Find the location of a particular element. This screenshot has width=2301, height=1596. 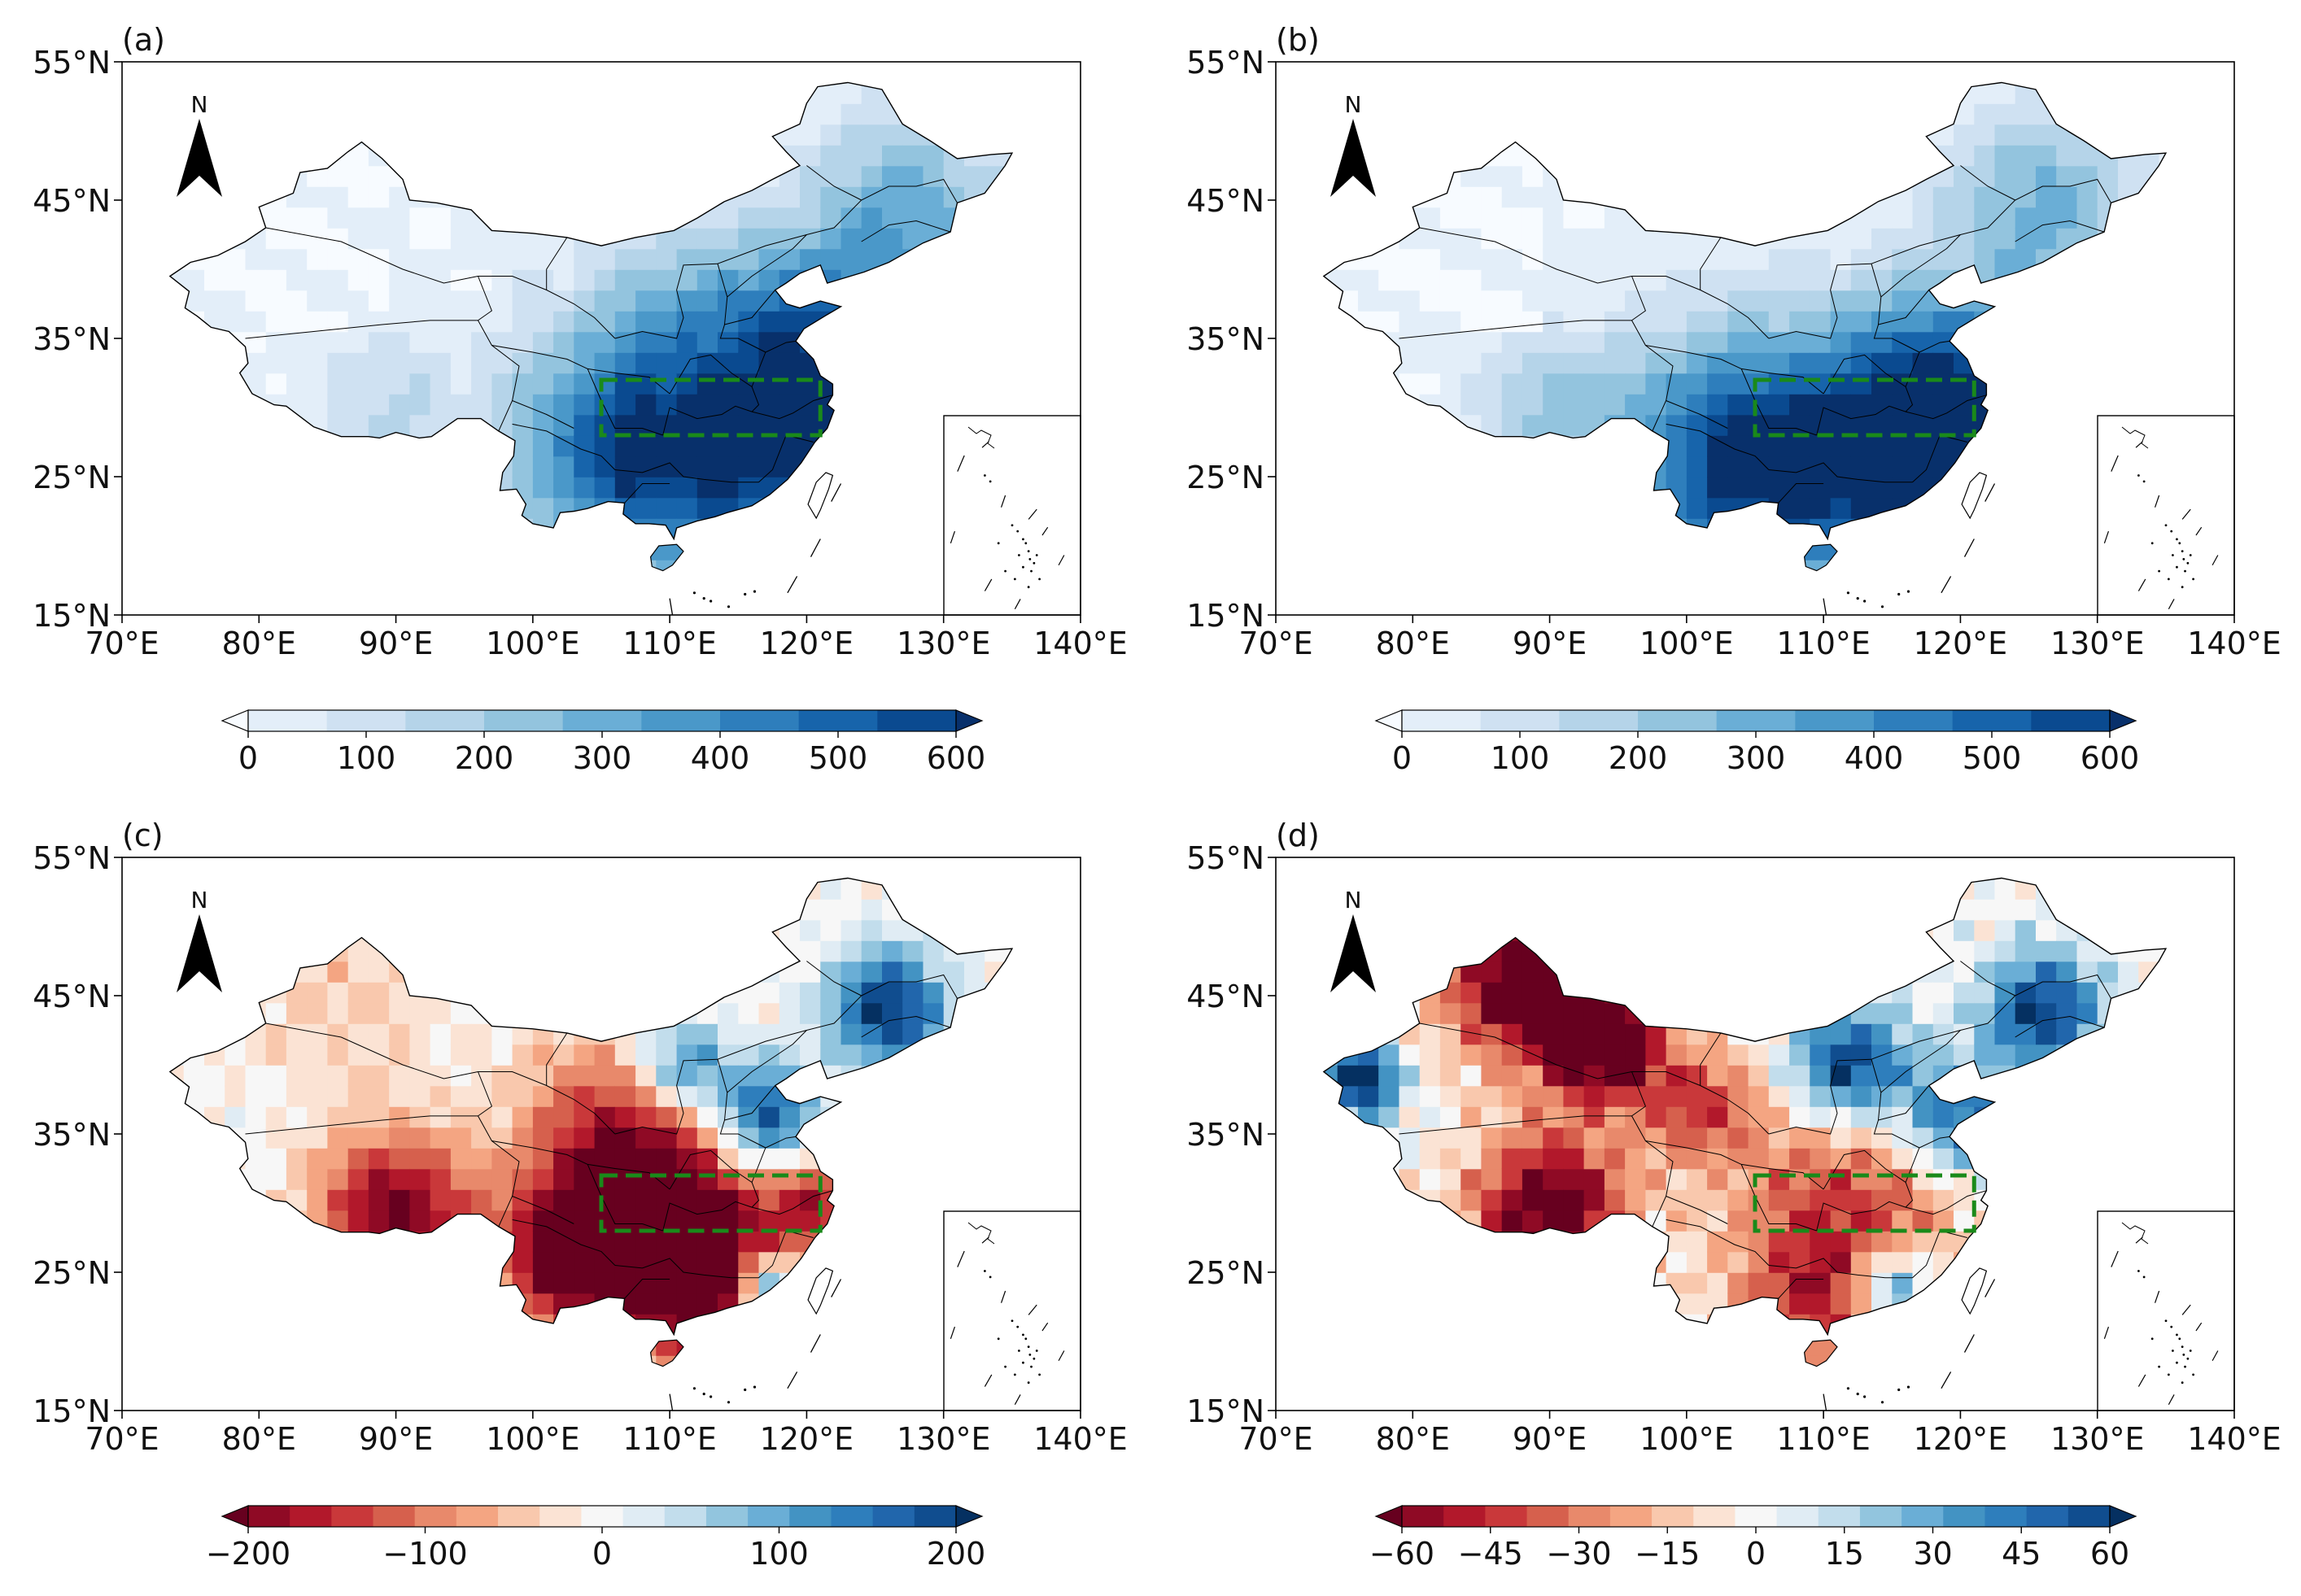

colorbar-tick-label: 400 is located at coordinates (1874, 758).